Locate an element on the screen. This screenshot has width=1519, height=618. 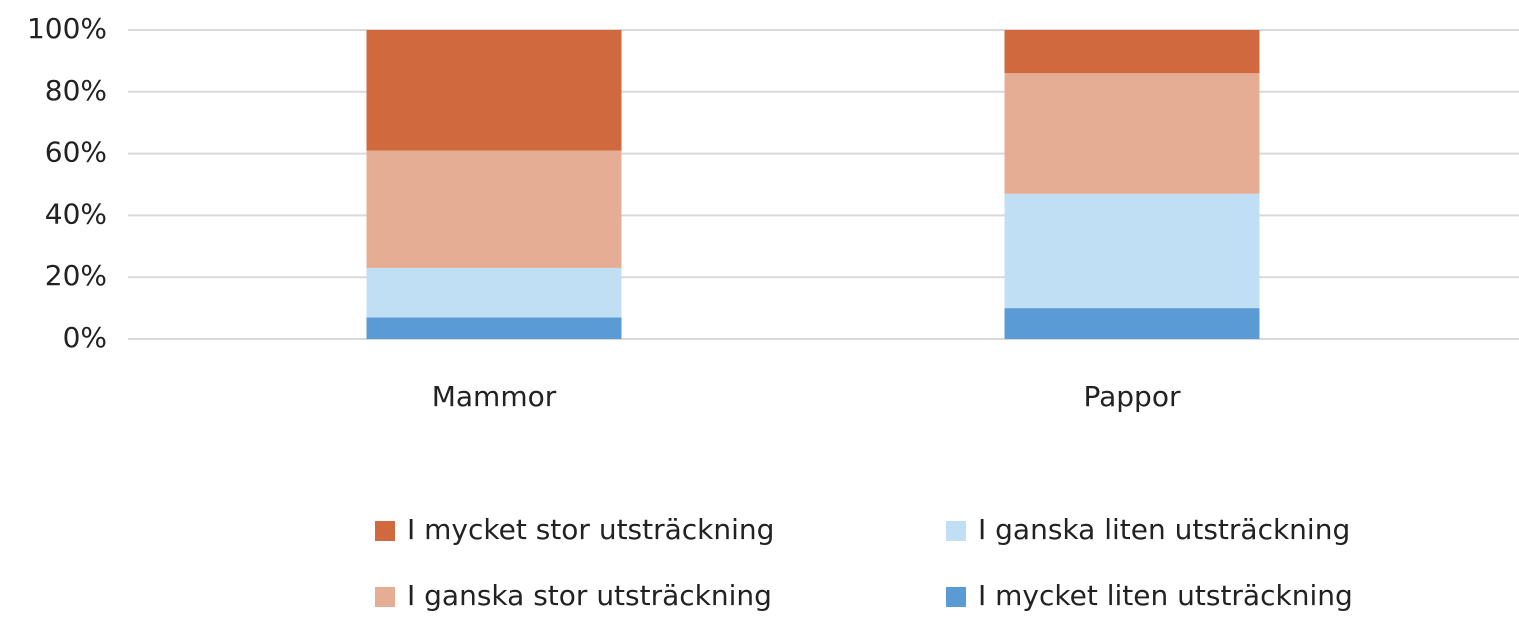
legend-label: I mycket liten utsträckning is located at coordinates (1165, 595).